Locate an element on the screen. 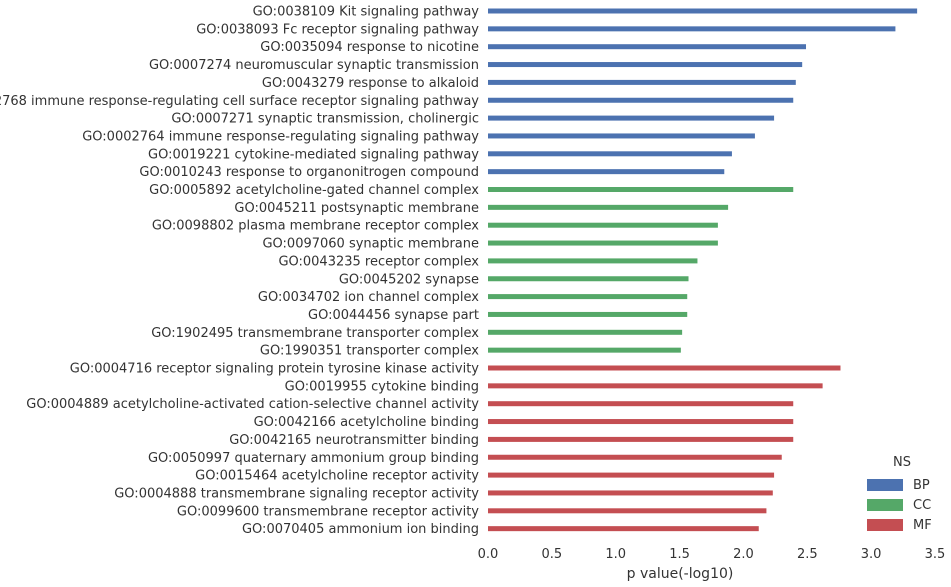 The height and width of the screenshot is (587, 951). legend-swatch-cc is located at coordinates (885, 505).